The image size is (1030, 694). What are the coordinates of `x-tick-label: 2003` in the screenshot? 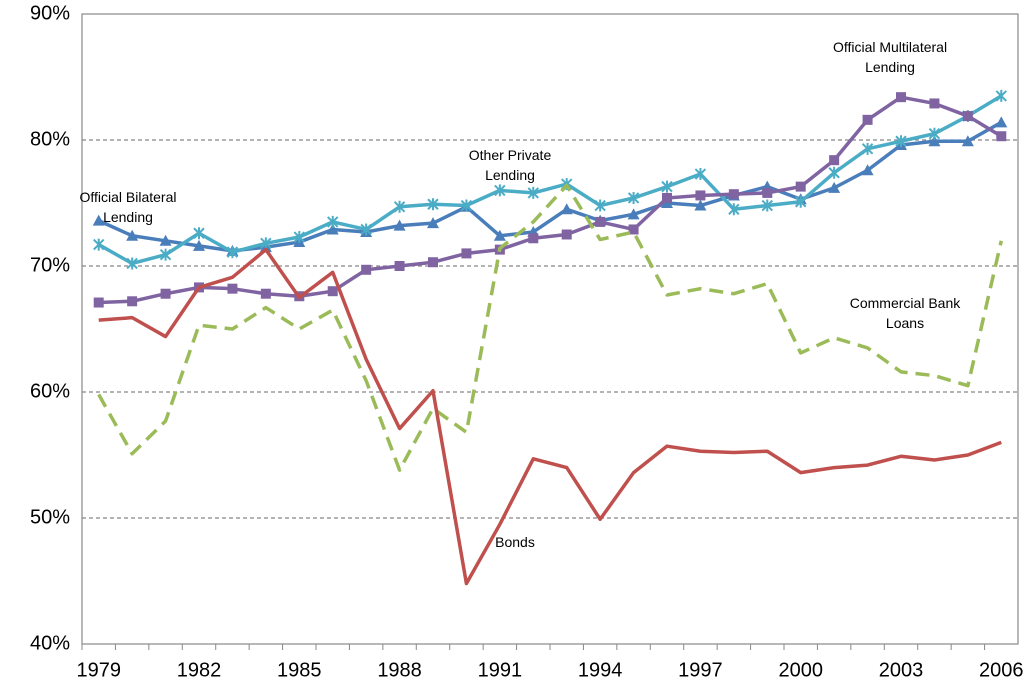 It's located at (901, 670).